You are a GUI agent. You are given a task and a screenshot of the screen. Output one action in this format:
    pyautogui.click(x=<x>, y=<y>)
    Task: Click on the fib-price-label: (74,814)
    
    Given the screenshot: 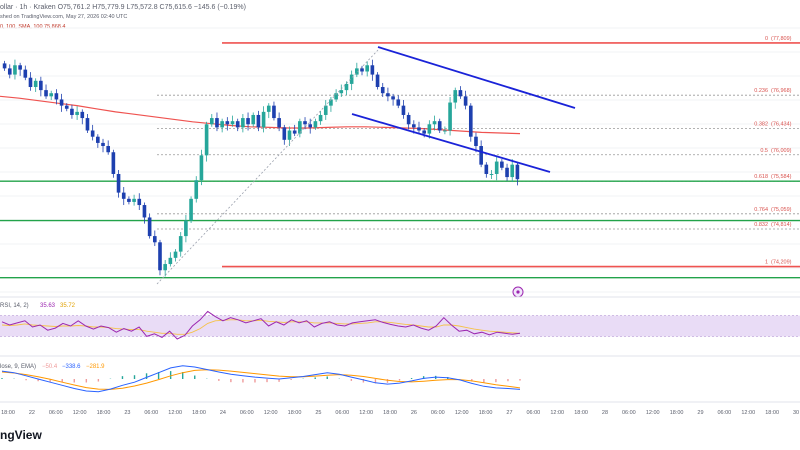 What is the action you would take?
    pyautogui.click(x=781, y=225)
    